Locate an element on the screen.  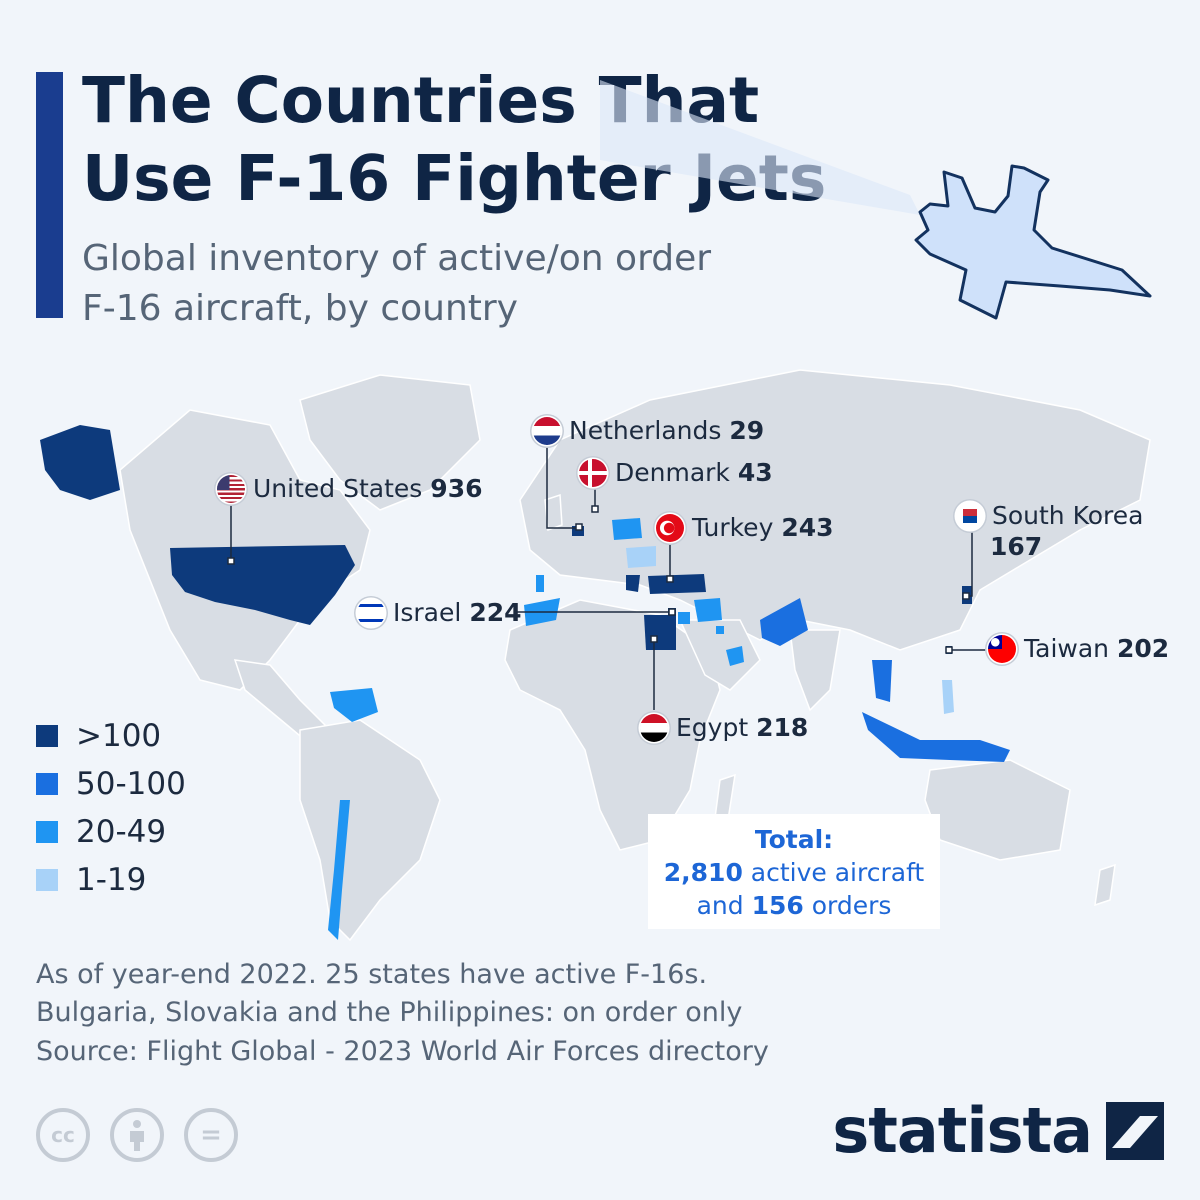
region-chile is located at coordinates (339, 870).